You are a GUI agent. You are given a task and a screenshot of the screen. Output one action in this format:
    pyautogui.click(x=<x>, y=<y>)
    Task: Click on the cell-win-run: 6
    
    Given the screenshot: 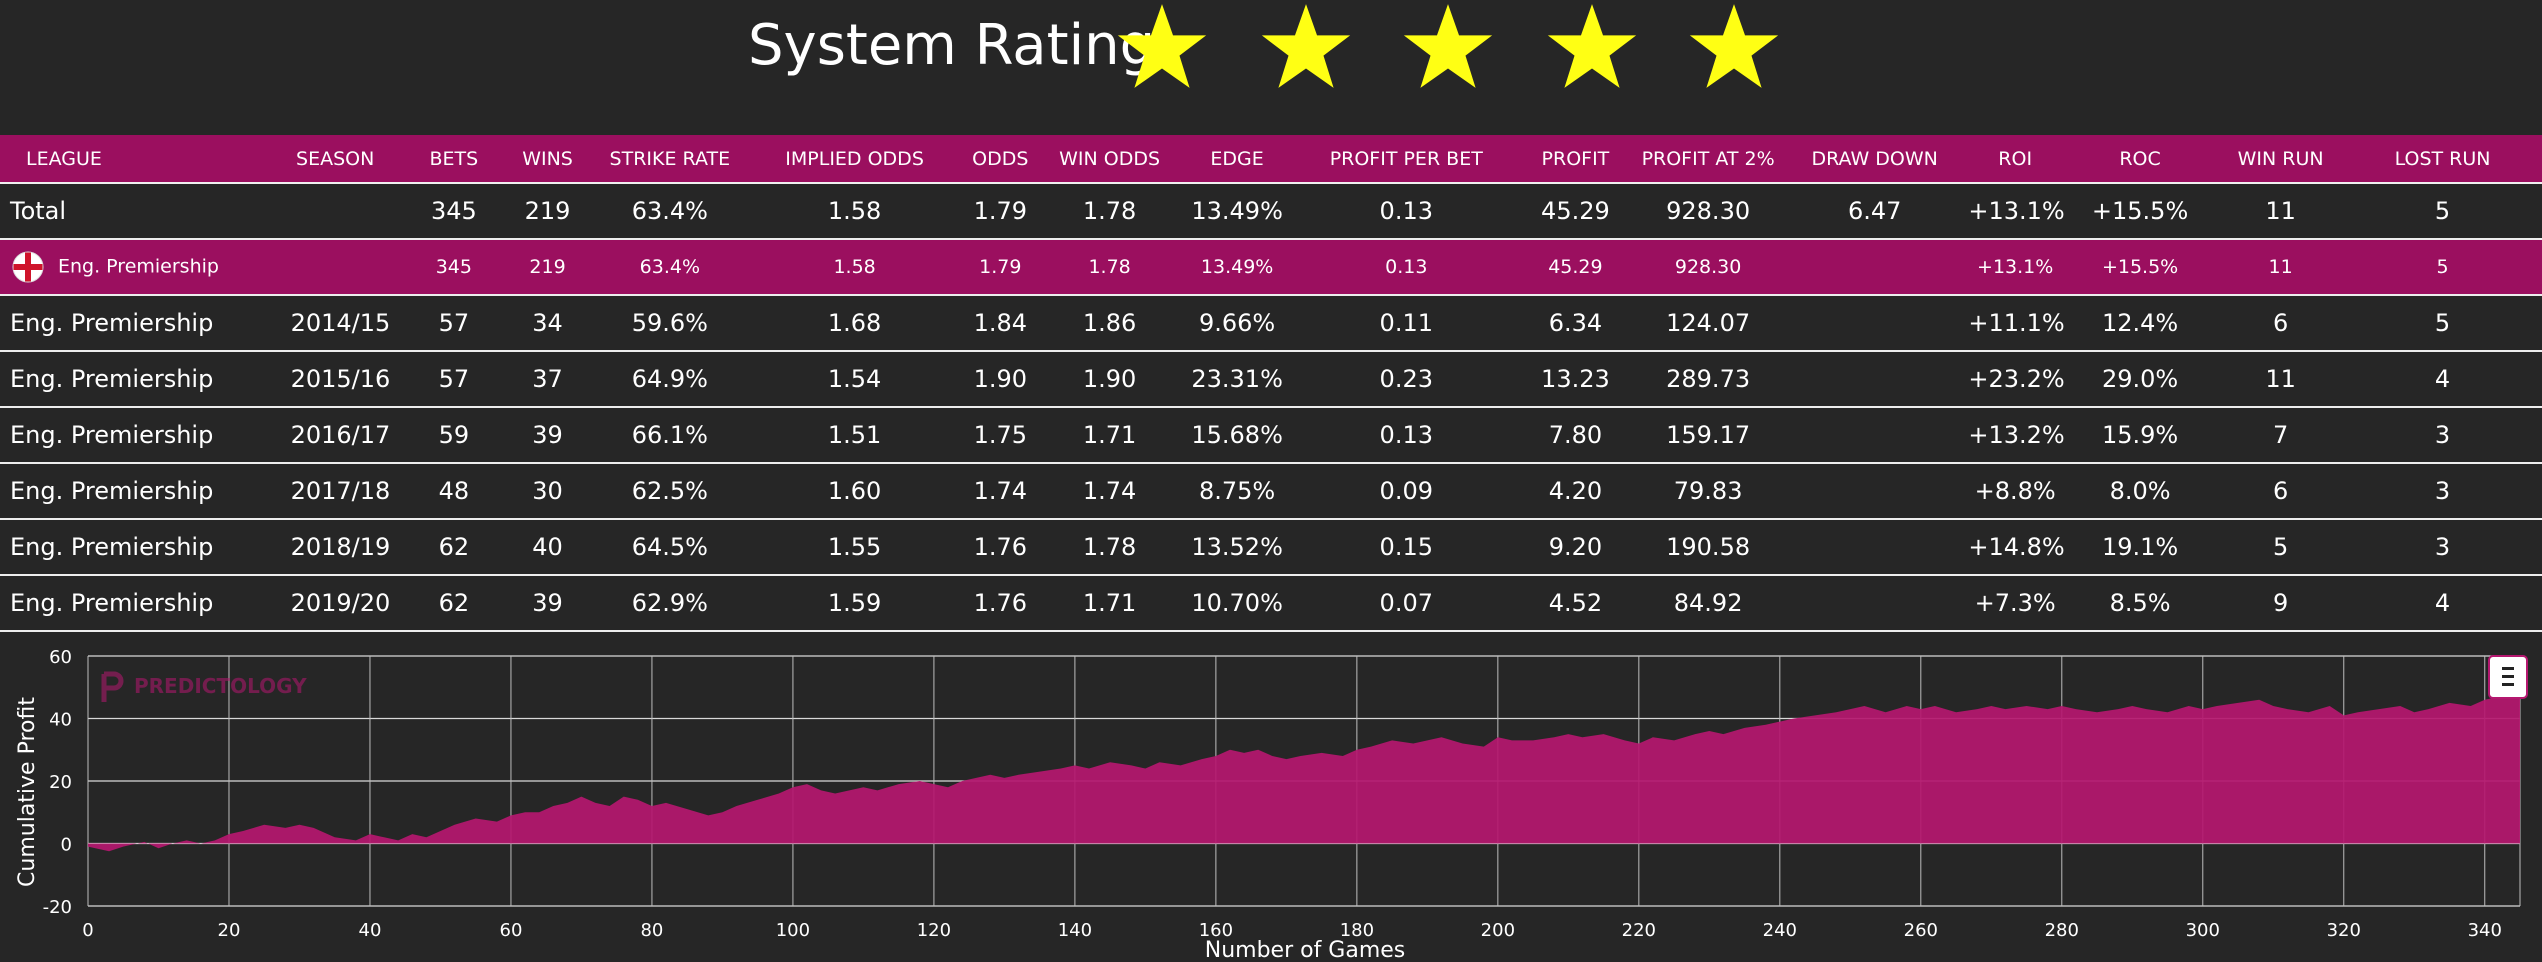 What is the action you would take?
    pyautogui.click(x=2281, y=491)
    